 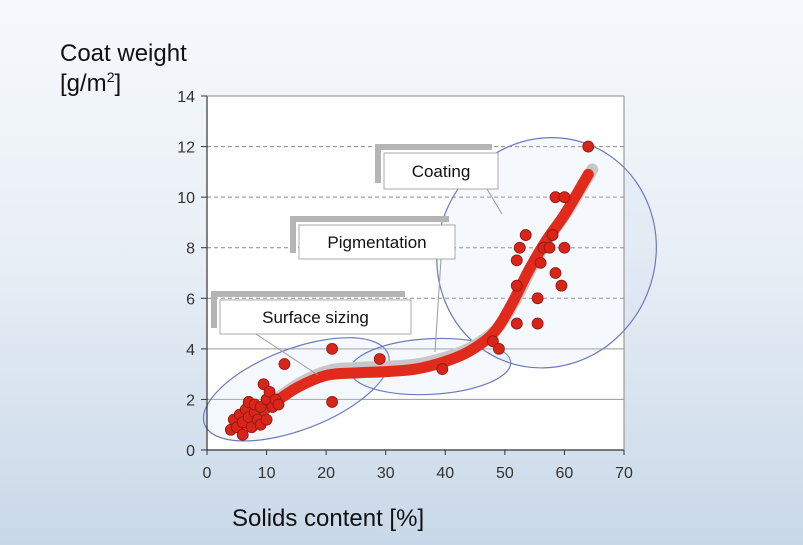 I want to click on annotation-surface-sizing: Surface sizing, so click(x=311, y=333).